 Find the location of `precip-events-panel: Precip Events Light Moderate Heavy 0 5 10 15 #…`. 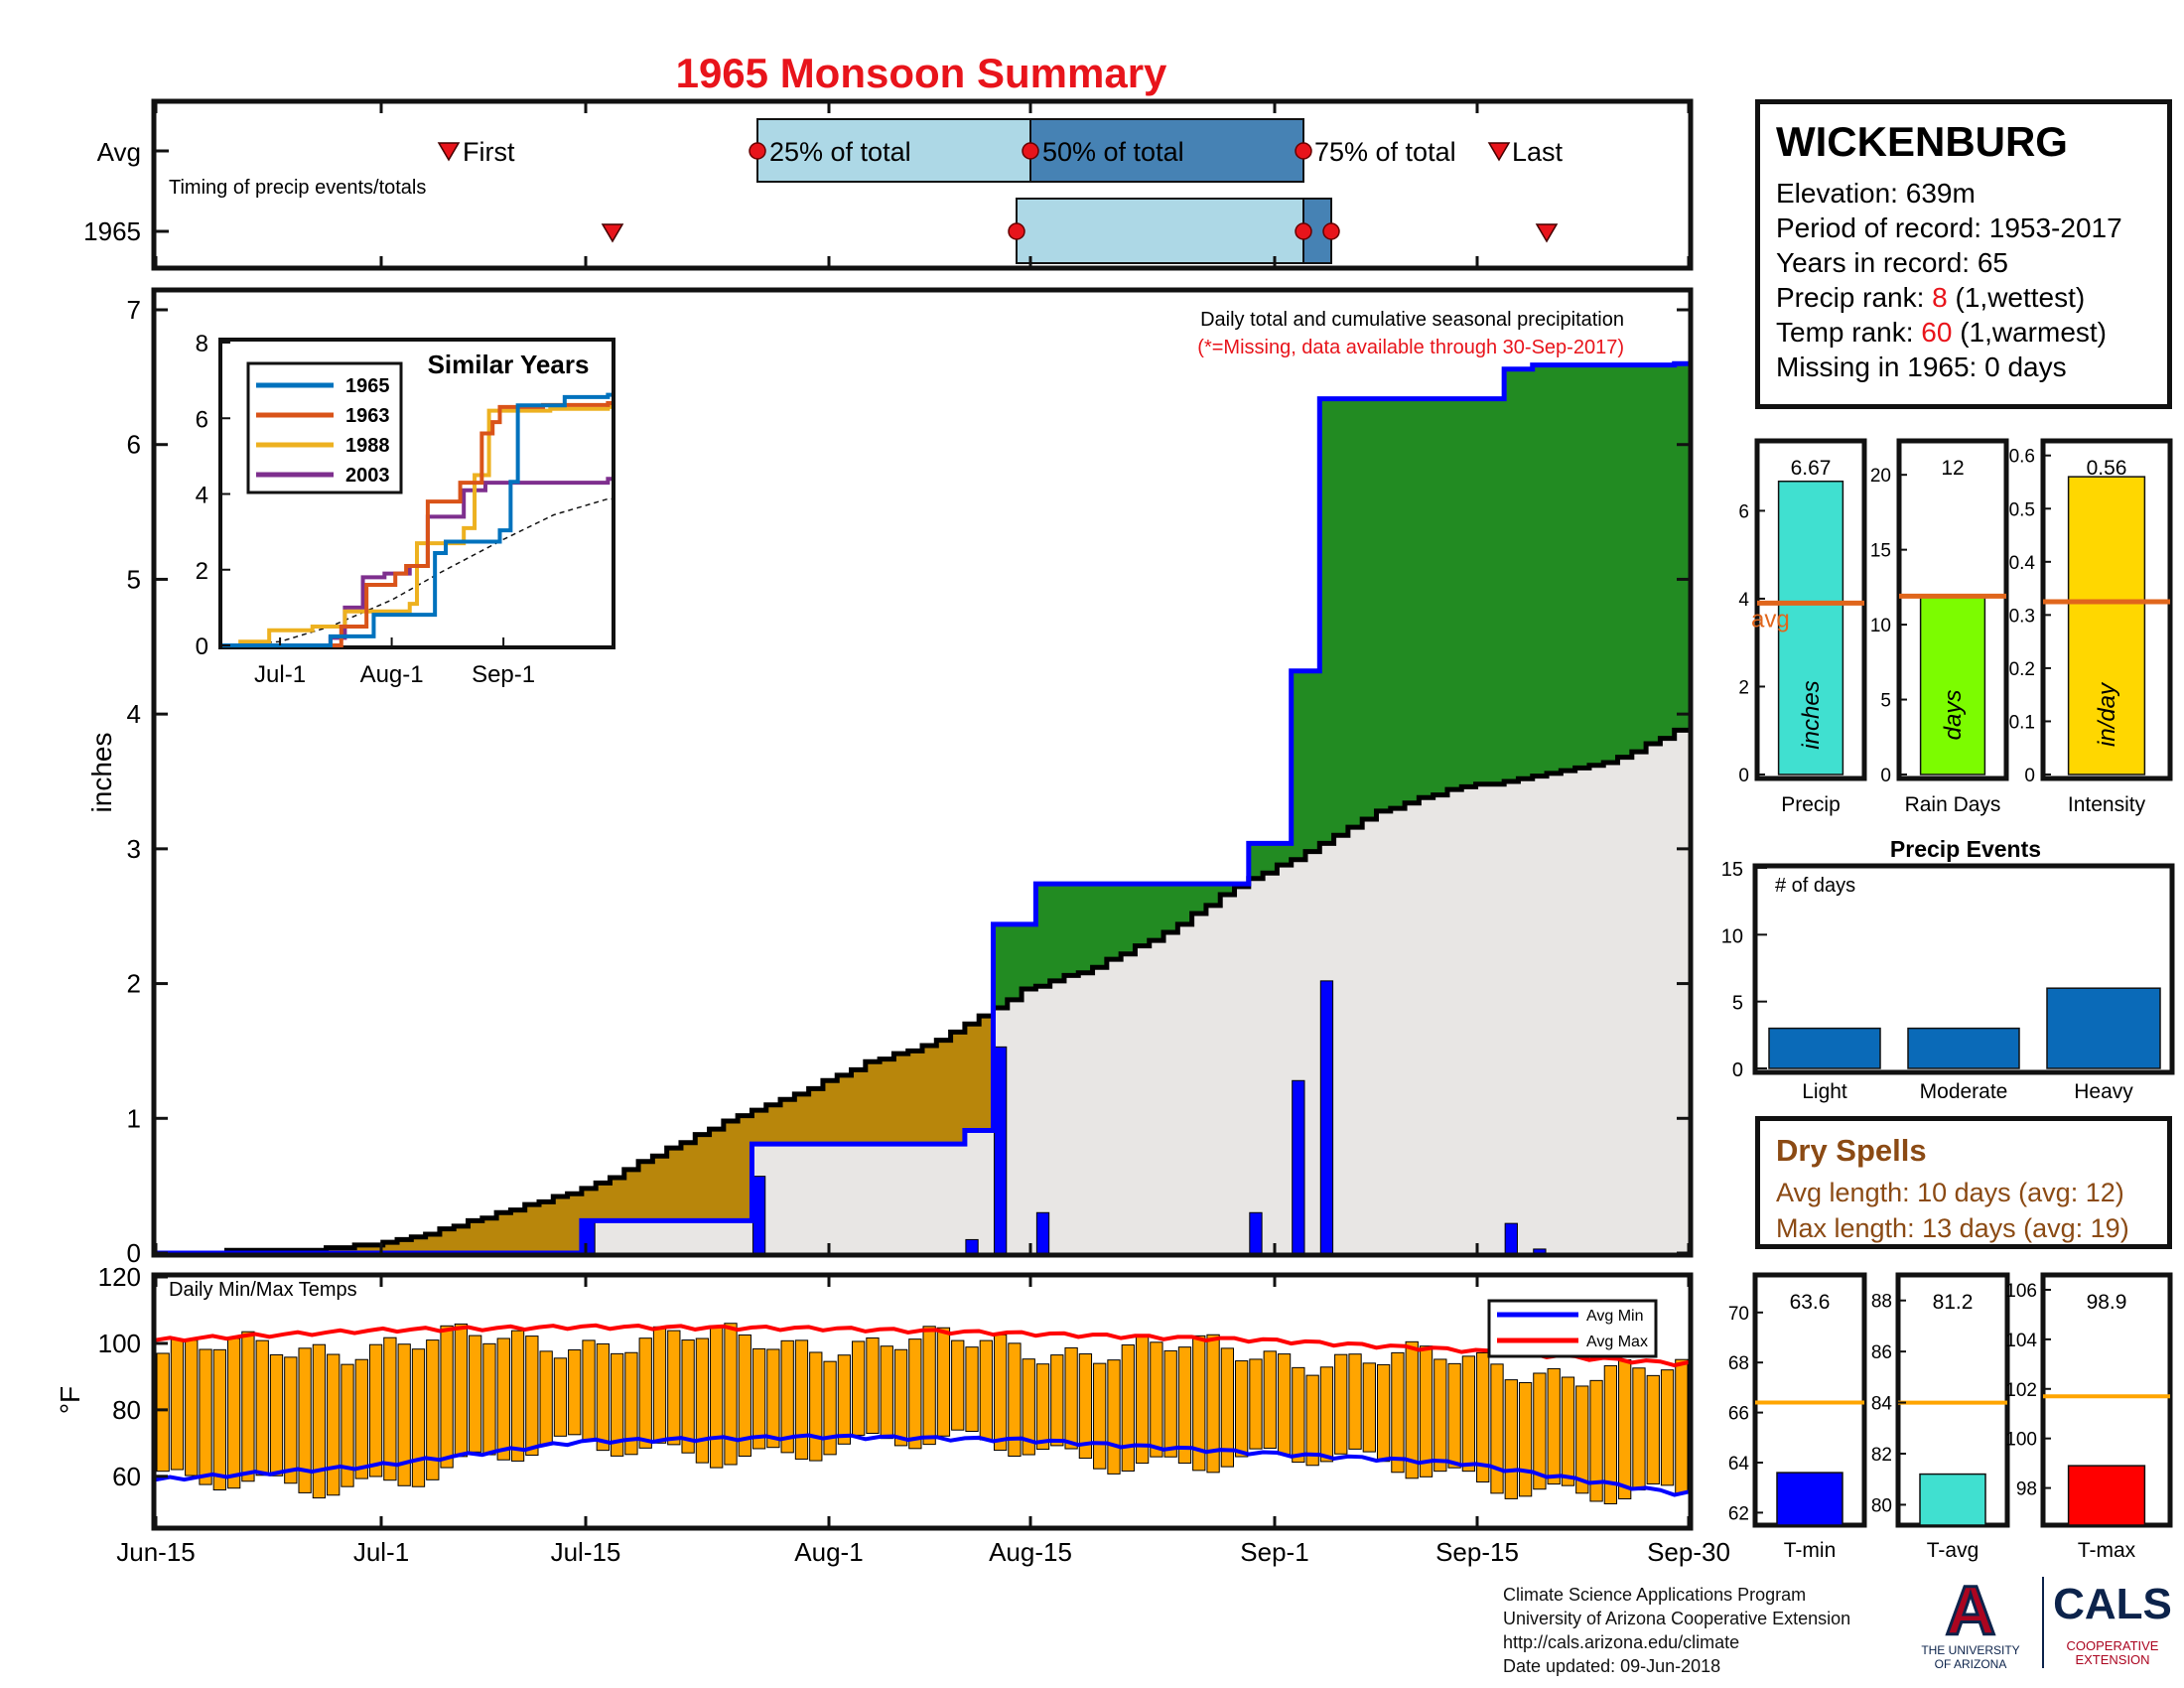

precip-events-panel: Precip Events Light Moderate Heavy 0 5 10 15 #… is located at coordinates (1948, 969).